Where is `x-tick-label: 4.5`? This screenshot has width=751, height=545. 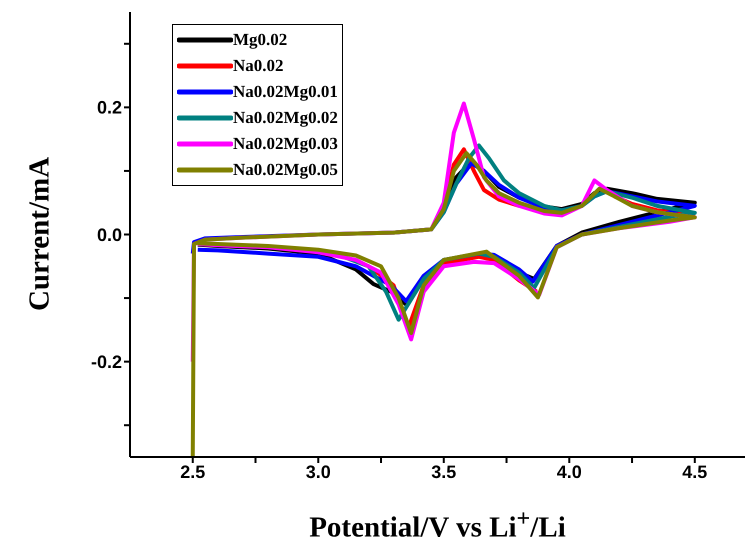
x-tick-label: 4.5 is located at coordinates (695, 472).